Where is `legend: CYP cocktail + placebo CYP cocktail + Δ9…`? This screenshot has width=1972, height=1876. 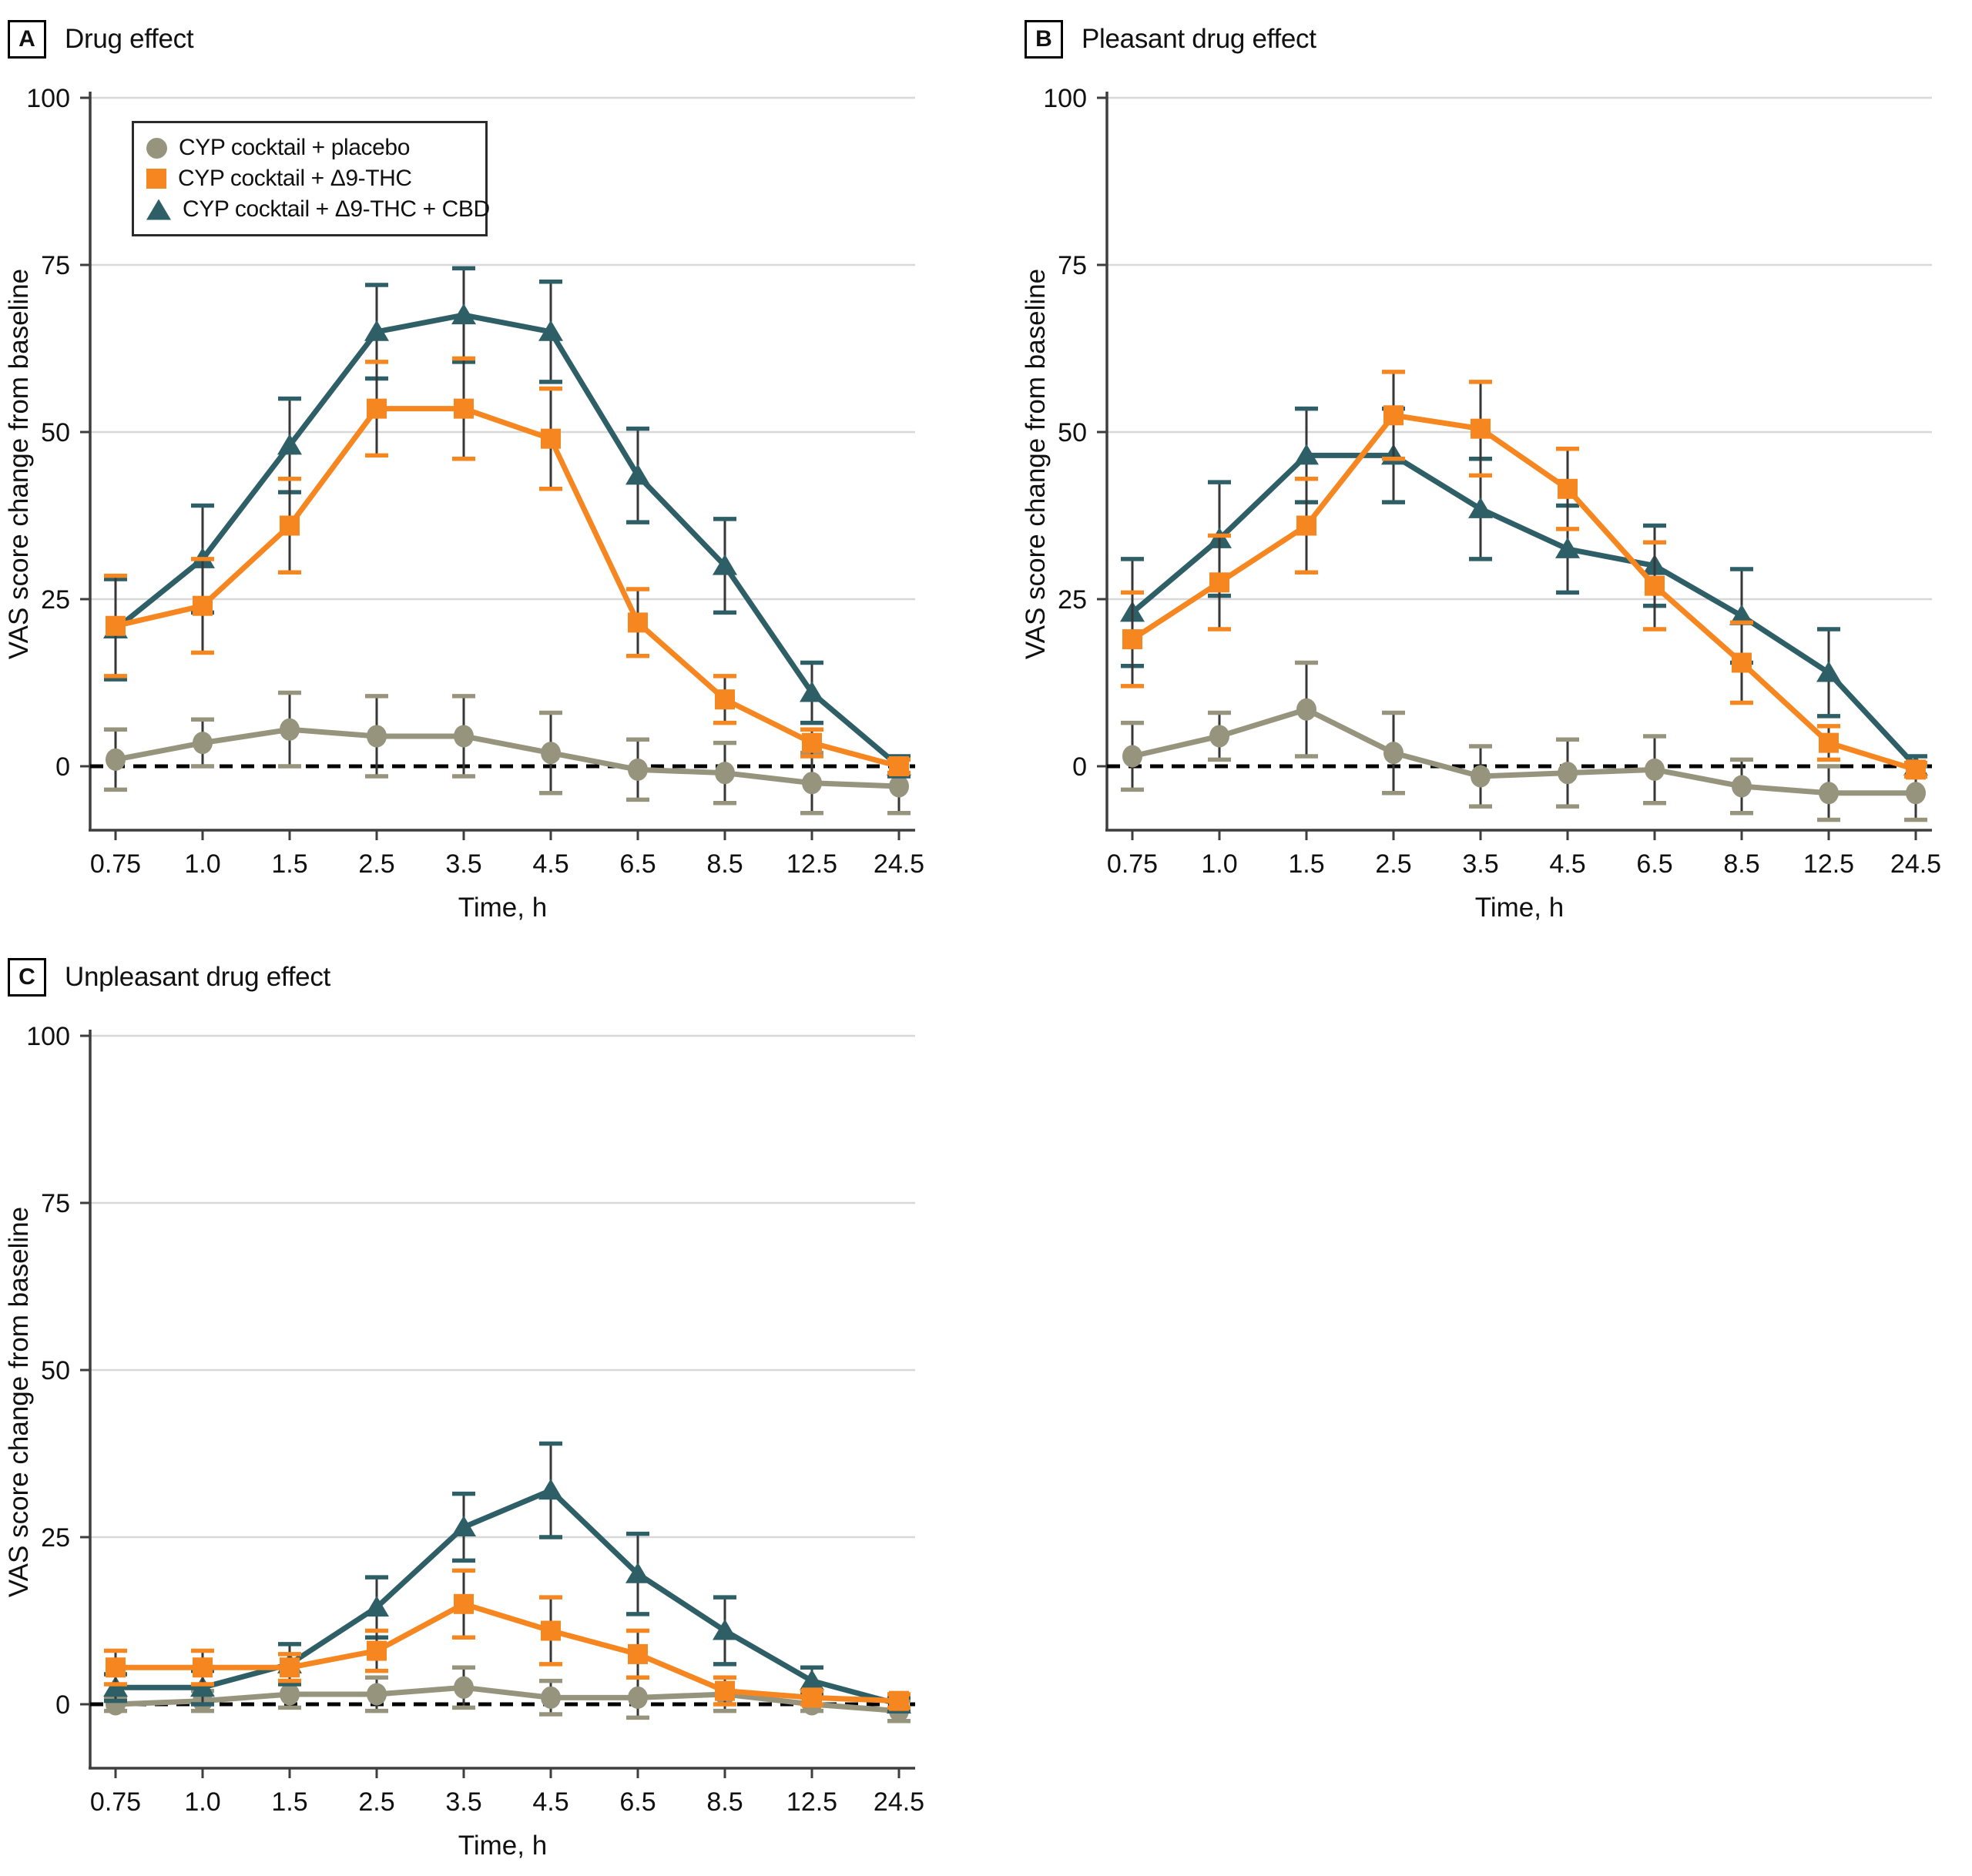
legend: CYP cocktail + placebo CYP cocktail + Δ9… is located at coordinates (311, 178).